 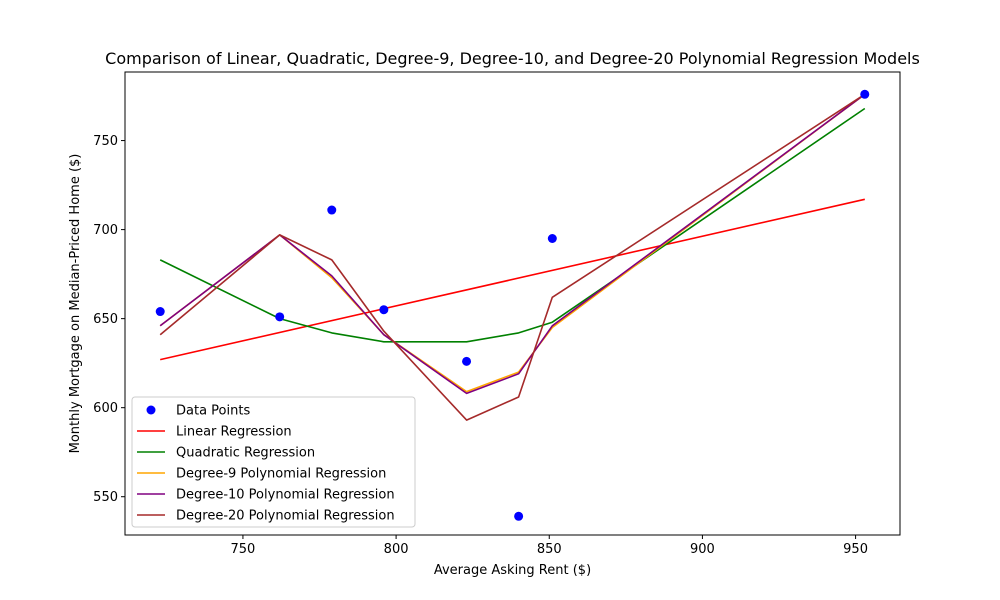 I want to click on legend-label: Quadratic Regression, so click(x=245, y=453).